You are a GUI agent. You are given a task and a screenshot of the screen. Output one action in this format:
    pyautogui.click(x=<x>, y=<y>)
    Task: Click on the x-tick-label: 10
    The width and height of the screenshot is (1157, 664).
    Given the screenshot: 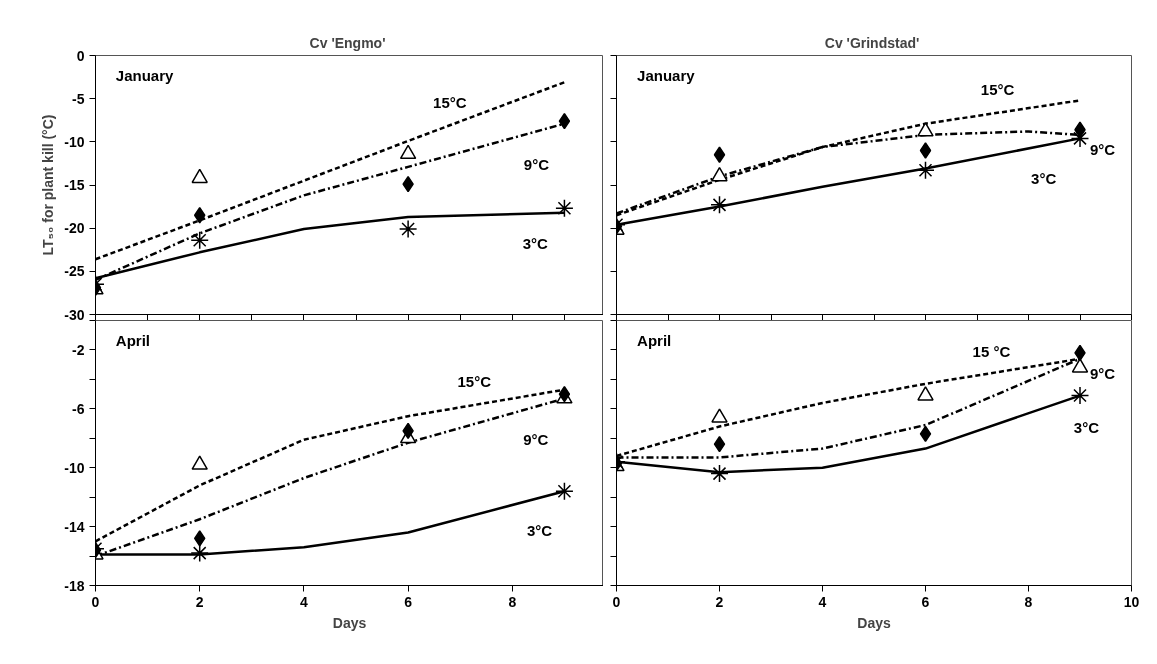 What is the action you would take?
    pyautogui.click(x=1131, y=601)
    